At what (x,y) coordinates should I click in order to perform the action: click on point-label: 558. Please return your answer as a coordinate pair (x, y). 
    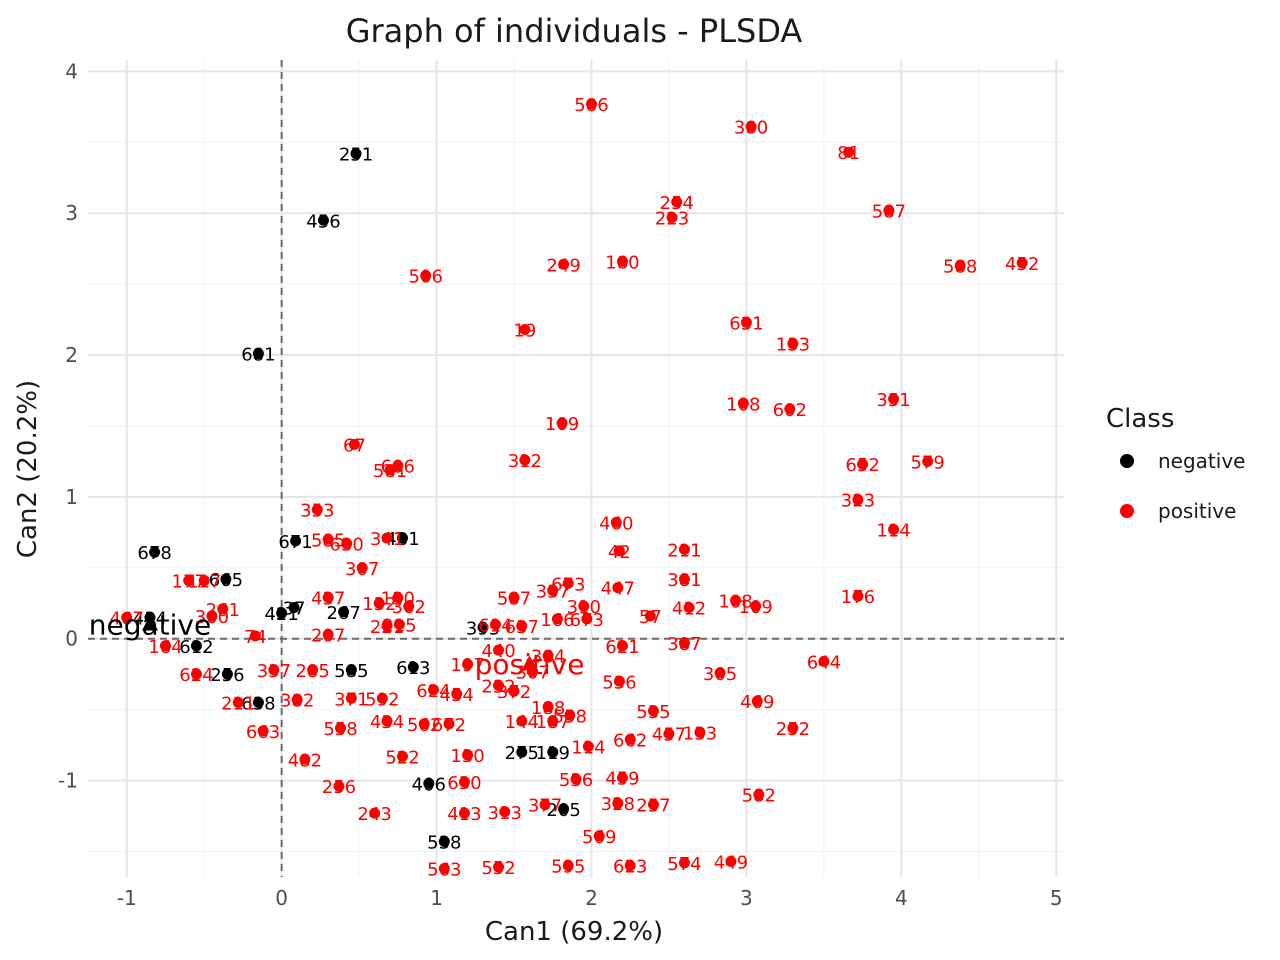
    Looking at the image, I should click on (570, 716).